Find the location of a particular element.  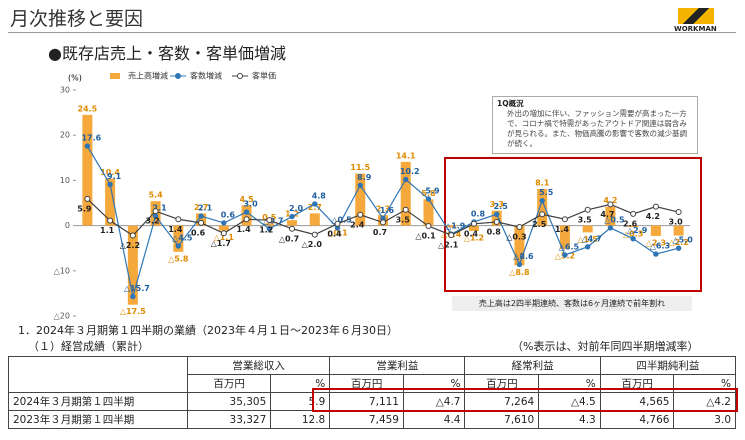

bar-value-label: 2.3 is located at coordinates (383, 209).